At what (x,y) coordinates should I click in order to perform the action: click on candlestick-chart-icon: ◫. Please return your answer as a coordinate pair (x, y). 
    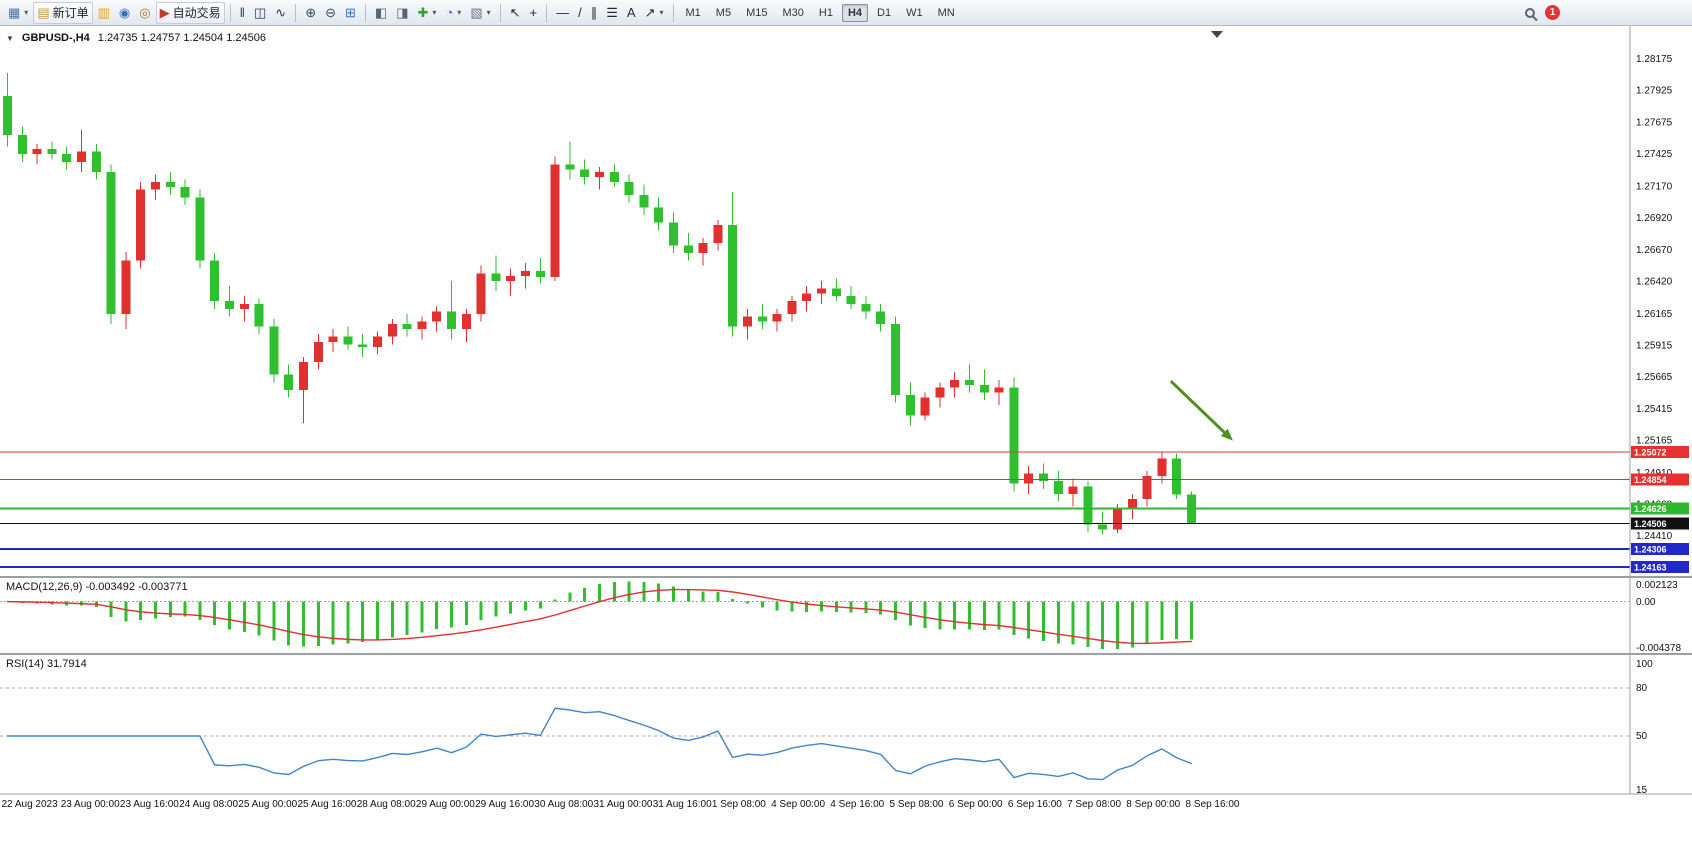
    Looking at the image, I should click on (260, 12).